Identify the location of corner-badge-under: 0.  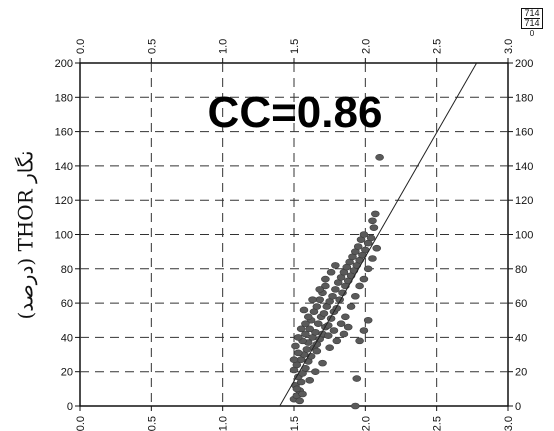
(532, 33).